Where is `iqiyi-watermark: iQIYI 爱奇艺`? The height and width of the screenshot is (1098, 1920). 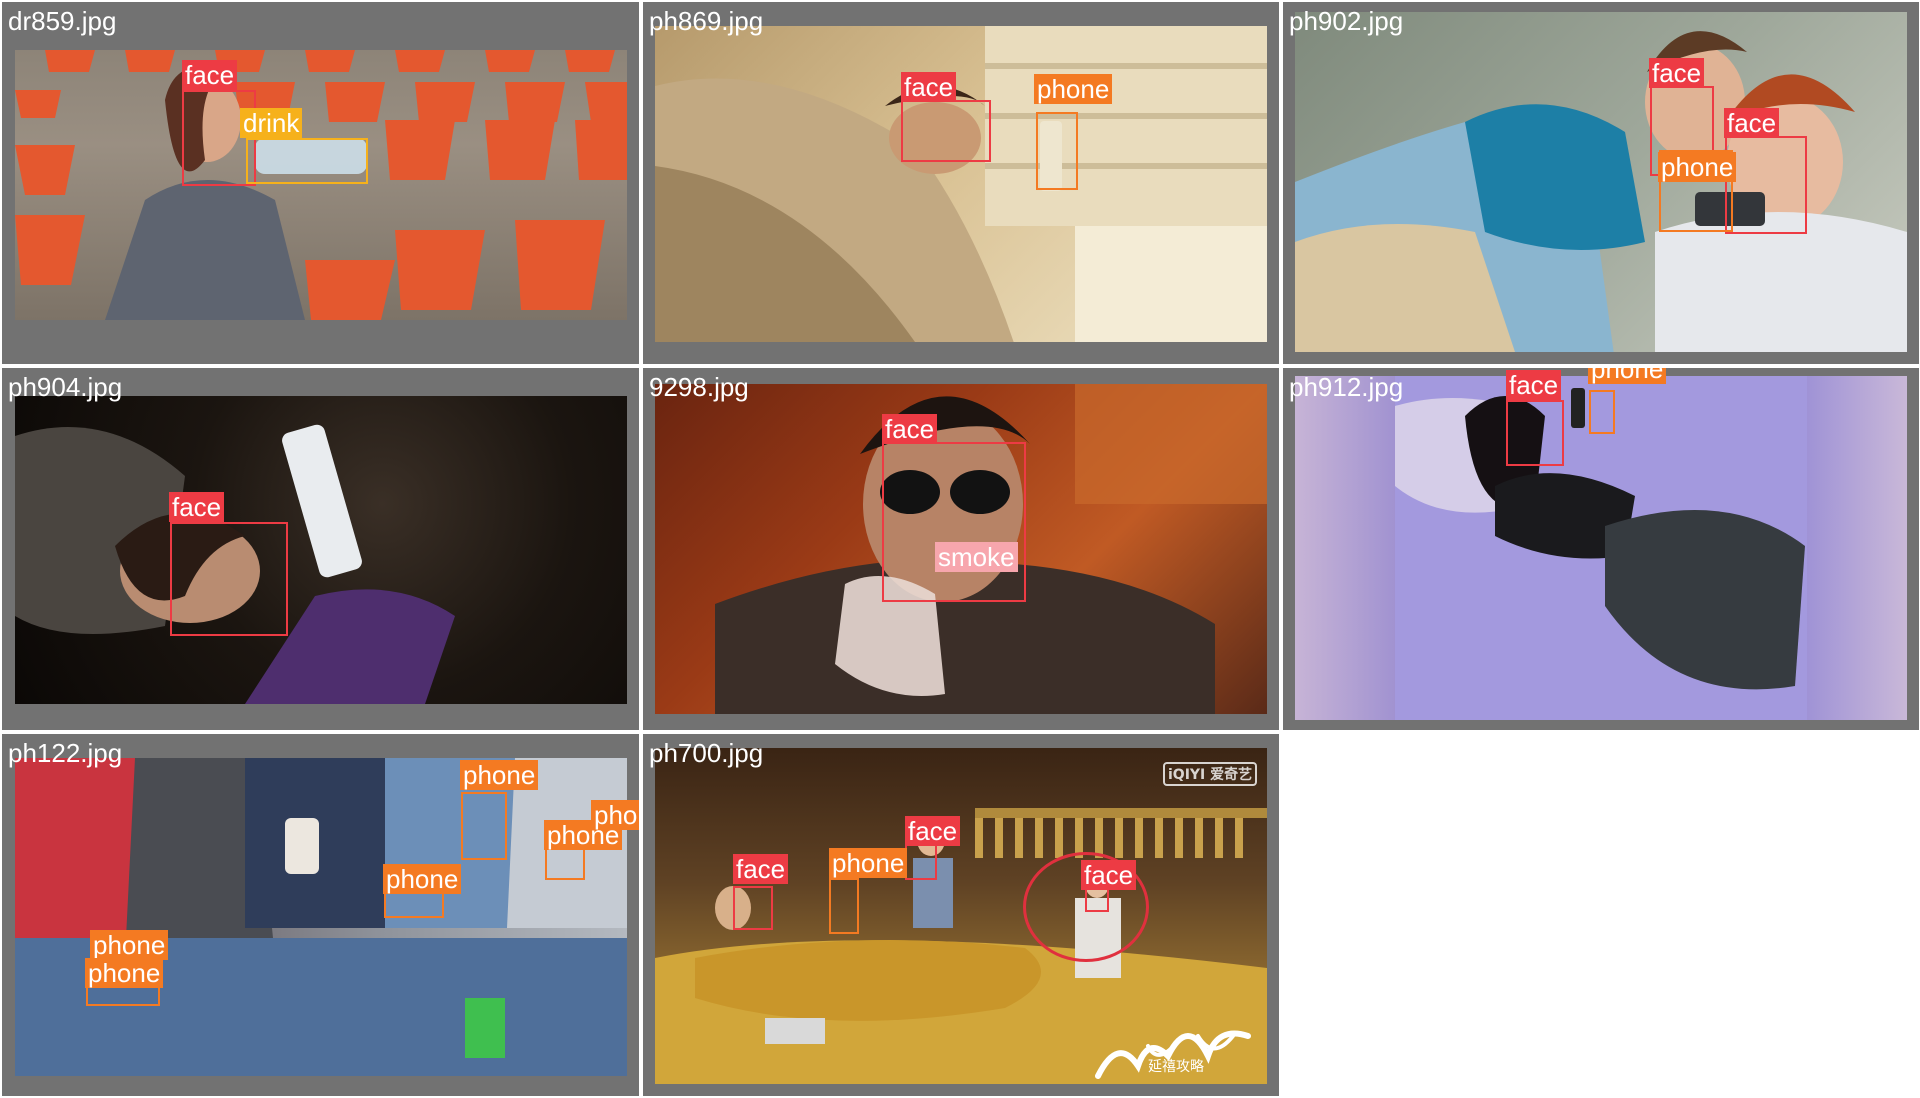 iqiyi-watermark: iQIYI 爱奇艺 is located at coordinates (1210, 774).